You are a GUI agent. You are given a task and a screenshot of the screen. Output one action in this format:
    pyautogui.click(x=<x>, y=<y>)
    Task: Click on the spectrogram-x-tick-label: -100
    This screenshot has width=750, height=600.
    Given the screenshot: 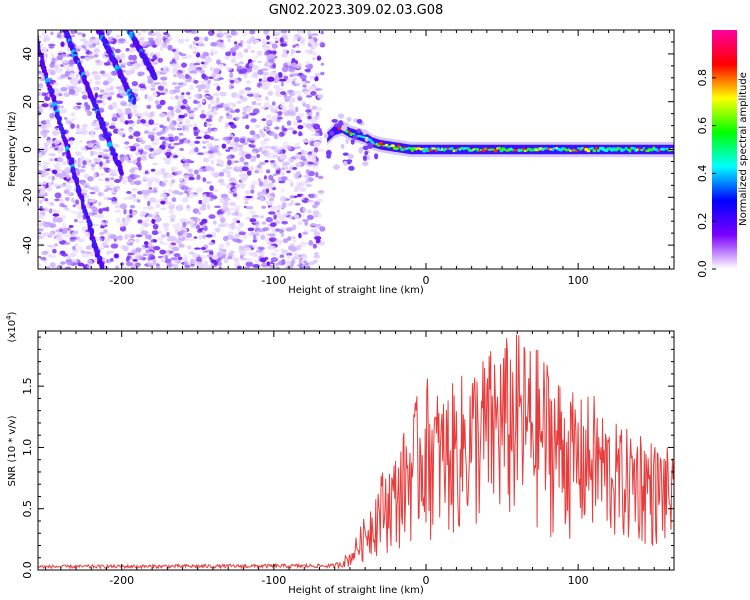 What is the action you would take?
    pyautogui.click(x=273, y=280)
    